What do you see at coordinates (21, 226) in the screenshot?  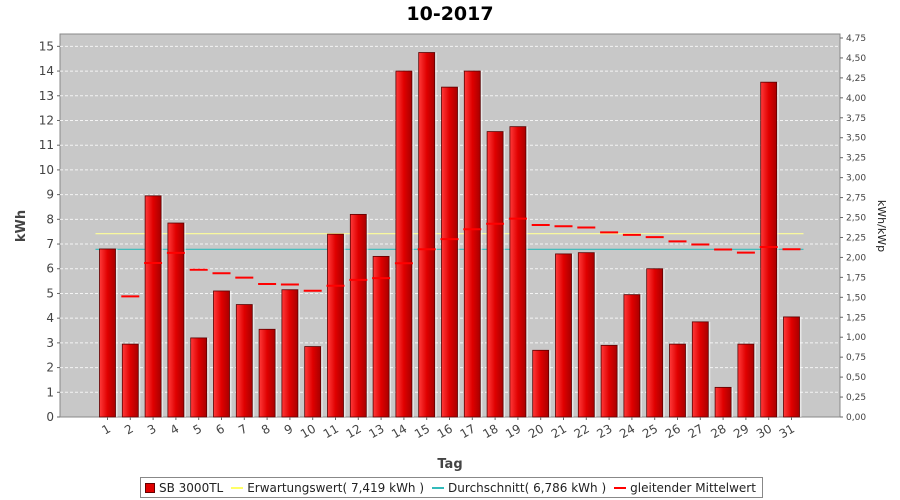 I see `y-axis-label: kWh` at bounding box center [21, 226].